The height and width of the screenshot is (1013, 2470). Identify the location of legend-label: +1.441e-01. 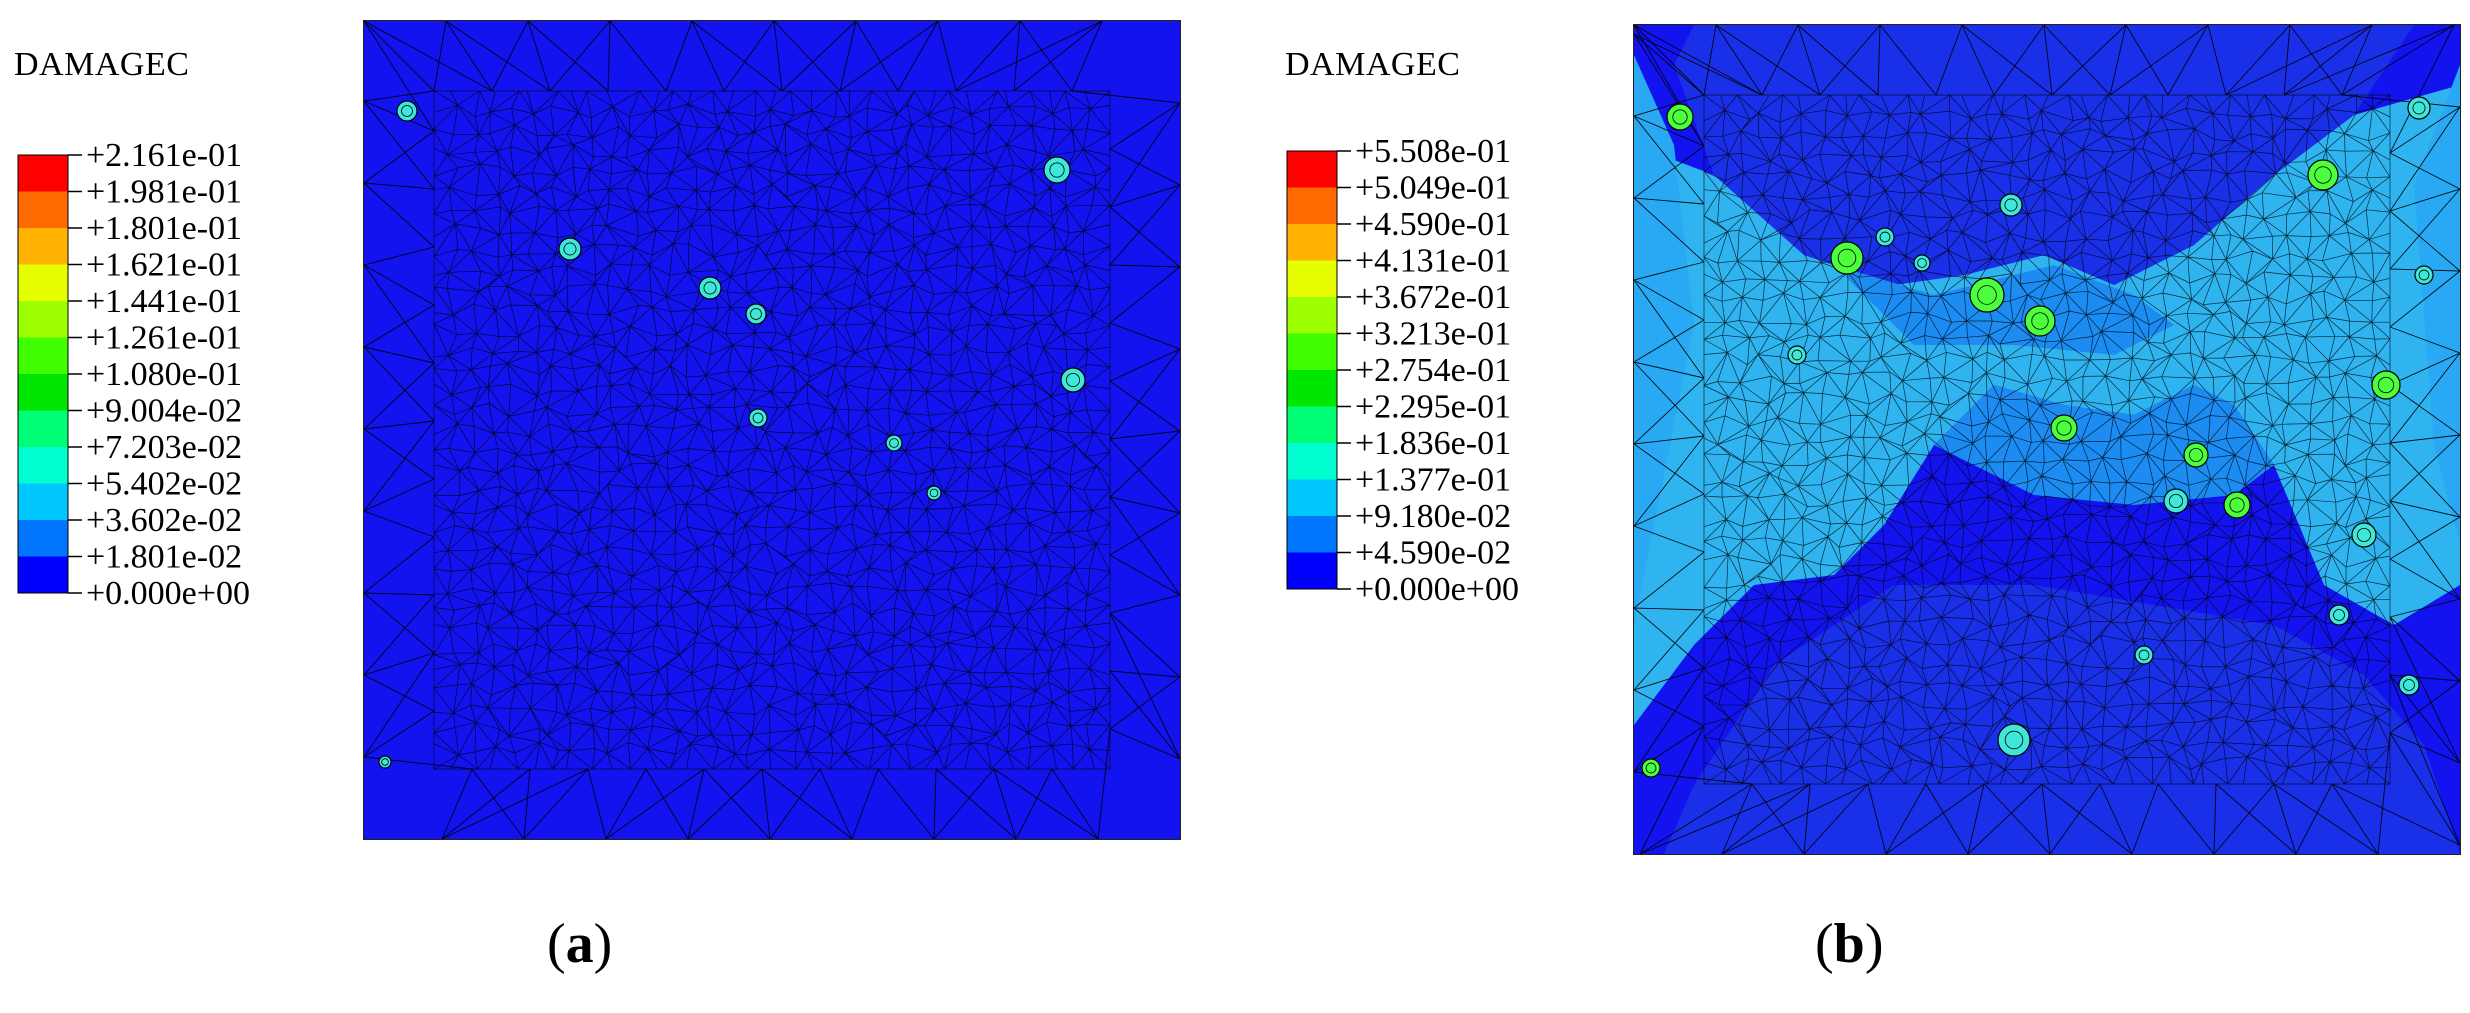
(164, 301).